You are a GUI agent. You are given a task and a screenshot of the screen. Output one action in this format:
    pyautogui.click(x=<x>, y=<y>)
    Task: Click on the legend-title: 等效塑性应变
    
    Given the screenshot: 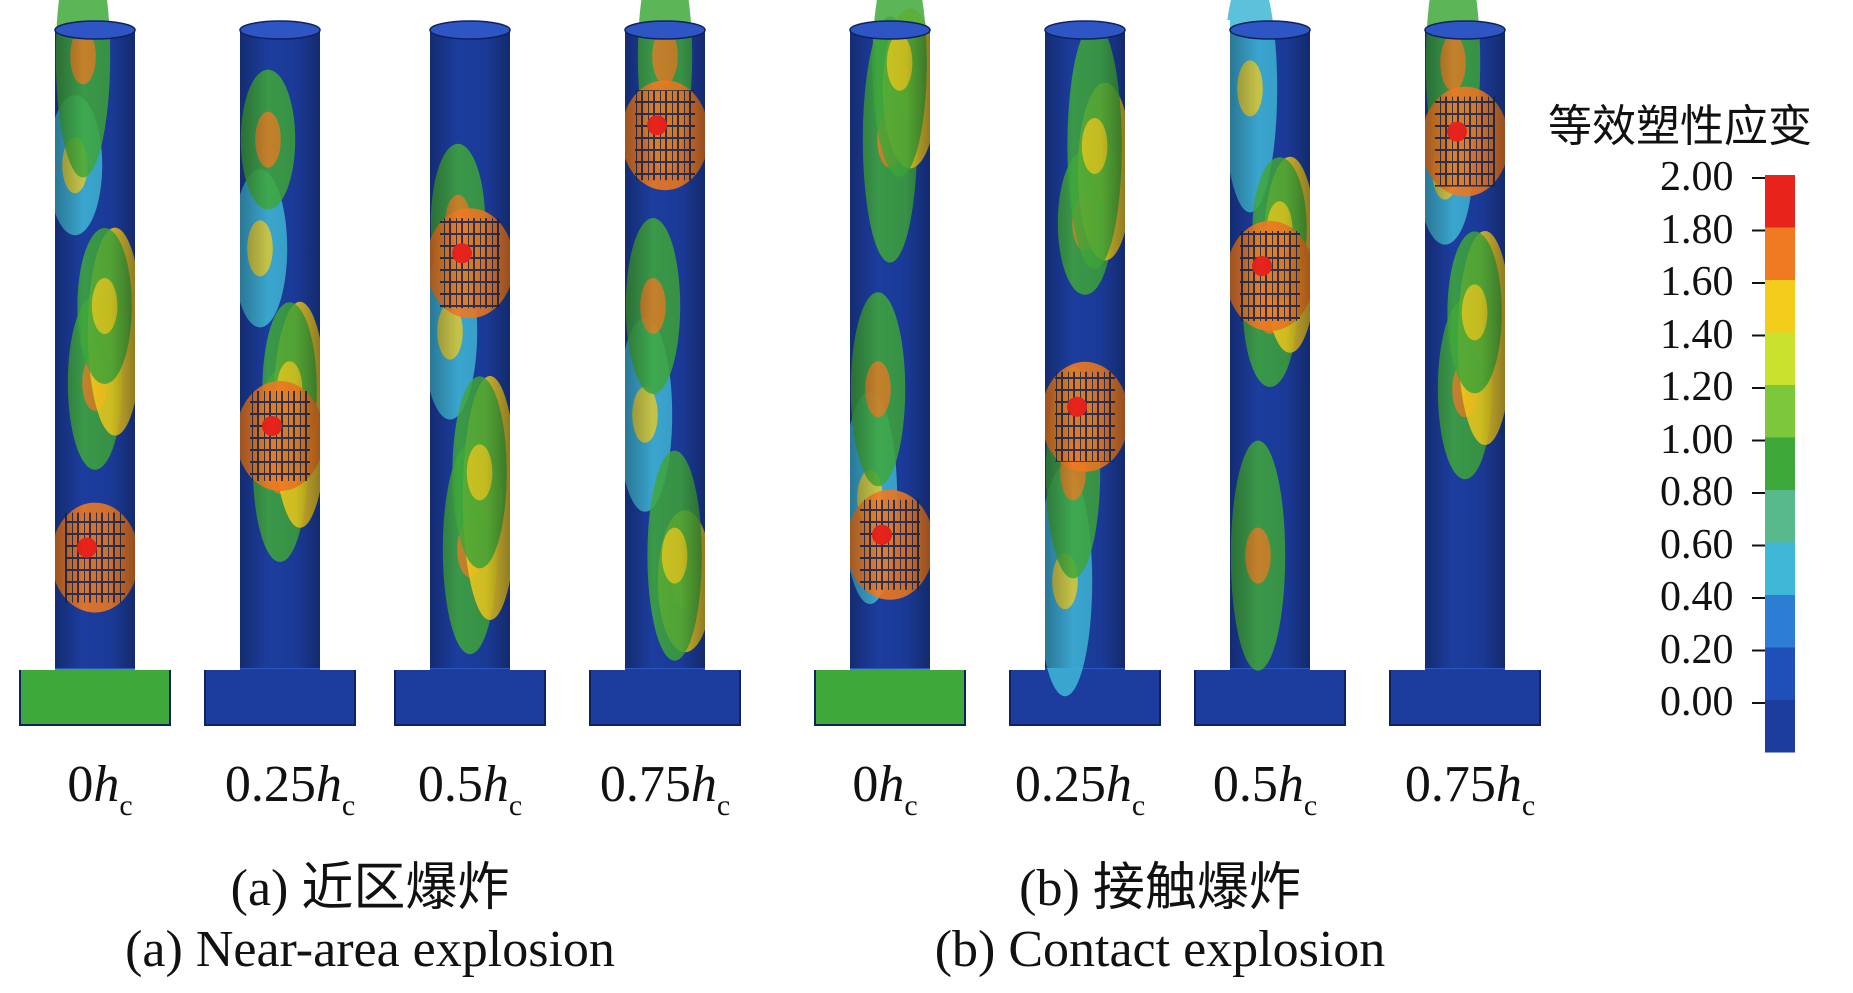 What is the action you would take?
    pyautogui.click(x=1680, y=126)
    